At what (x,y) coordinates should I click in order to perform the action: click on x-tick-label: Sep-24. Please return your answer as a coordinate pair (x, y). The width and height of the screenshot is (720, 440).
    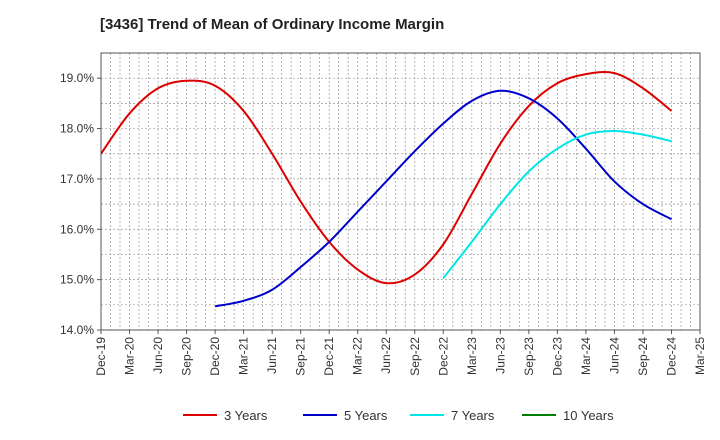
    Looking at the image, I should click on (643, 356).